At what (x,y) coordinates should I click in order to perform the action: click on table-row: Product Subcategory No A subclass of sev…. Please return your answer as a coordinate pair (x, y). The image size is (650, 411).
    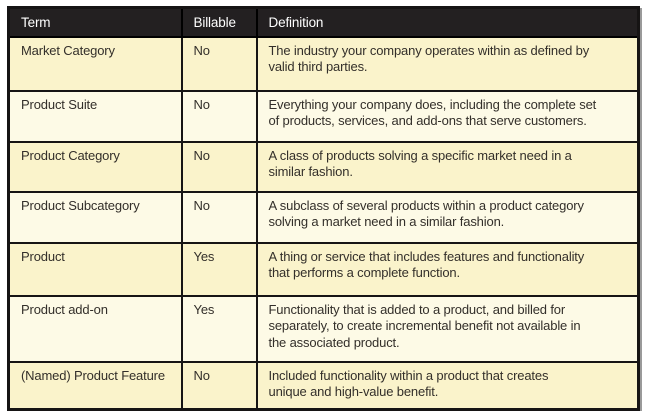
    Looking at the image, I should click on (323, 217).